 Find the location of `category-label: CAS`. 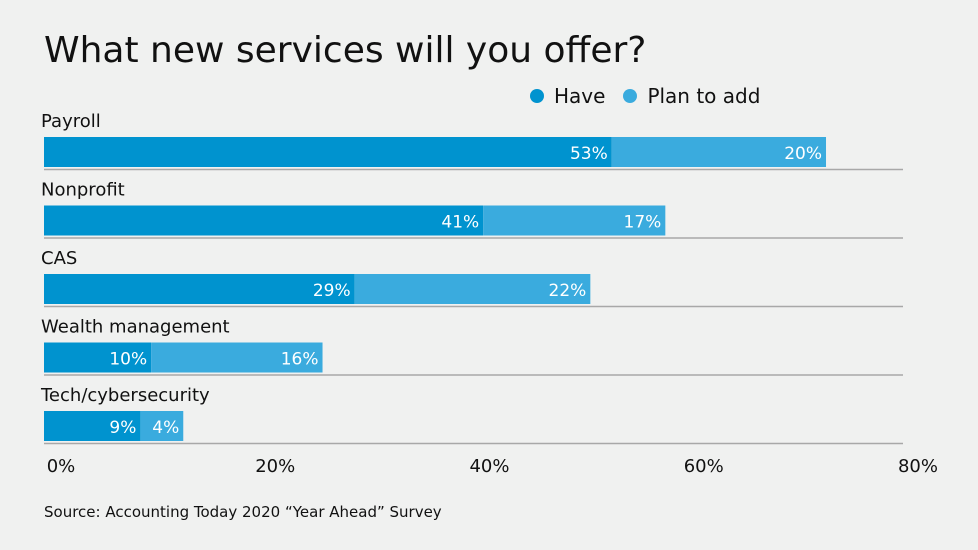

category-label: CAS is located at coordinates (59, 258).